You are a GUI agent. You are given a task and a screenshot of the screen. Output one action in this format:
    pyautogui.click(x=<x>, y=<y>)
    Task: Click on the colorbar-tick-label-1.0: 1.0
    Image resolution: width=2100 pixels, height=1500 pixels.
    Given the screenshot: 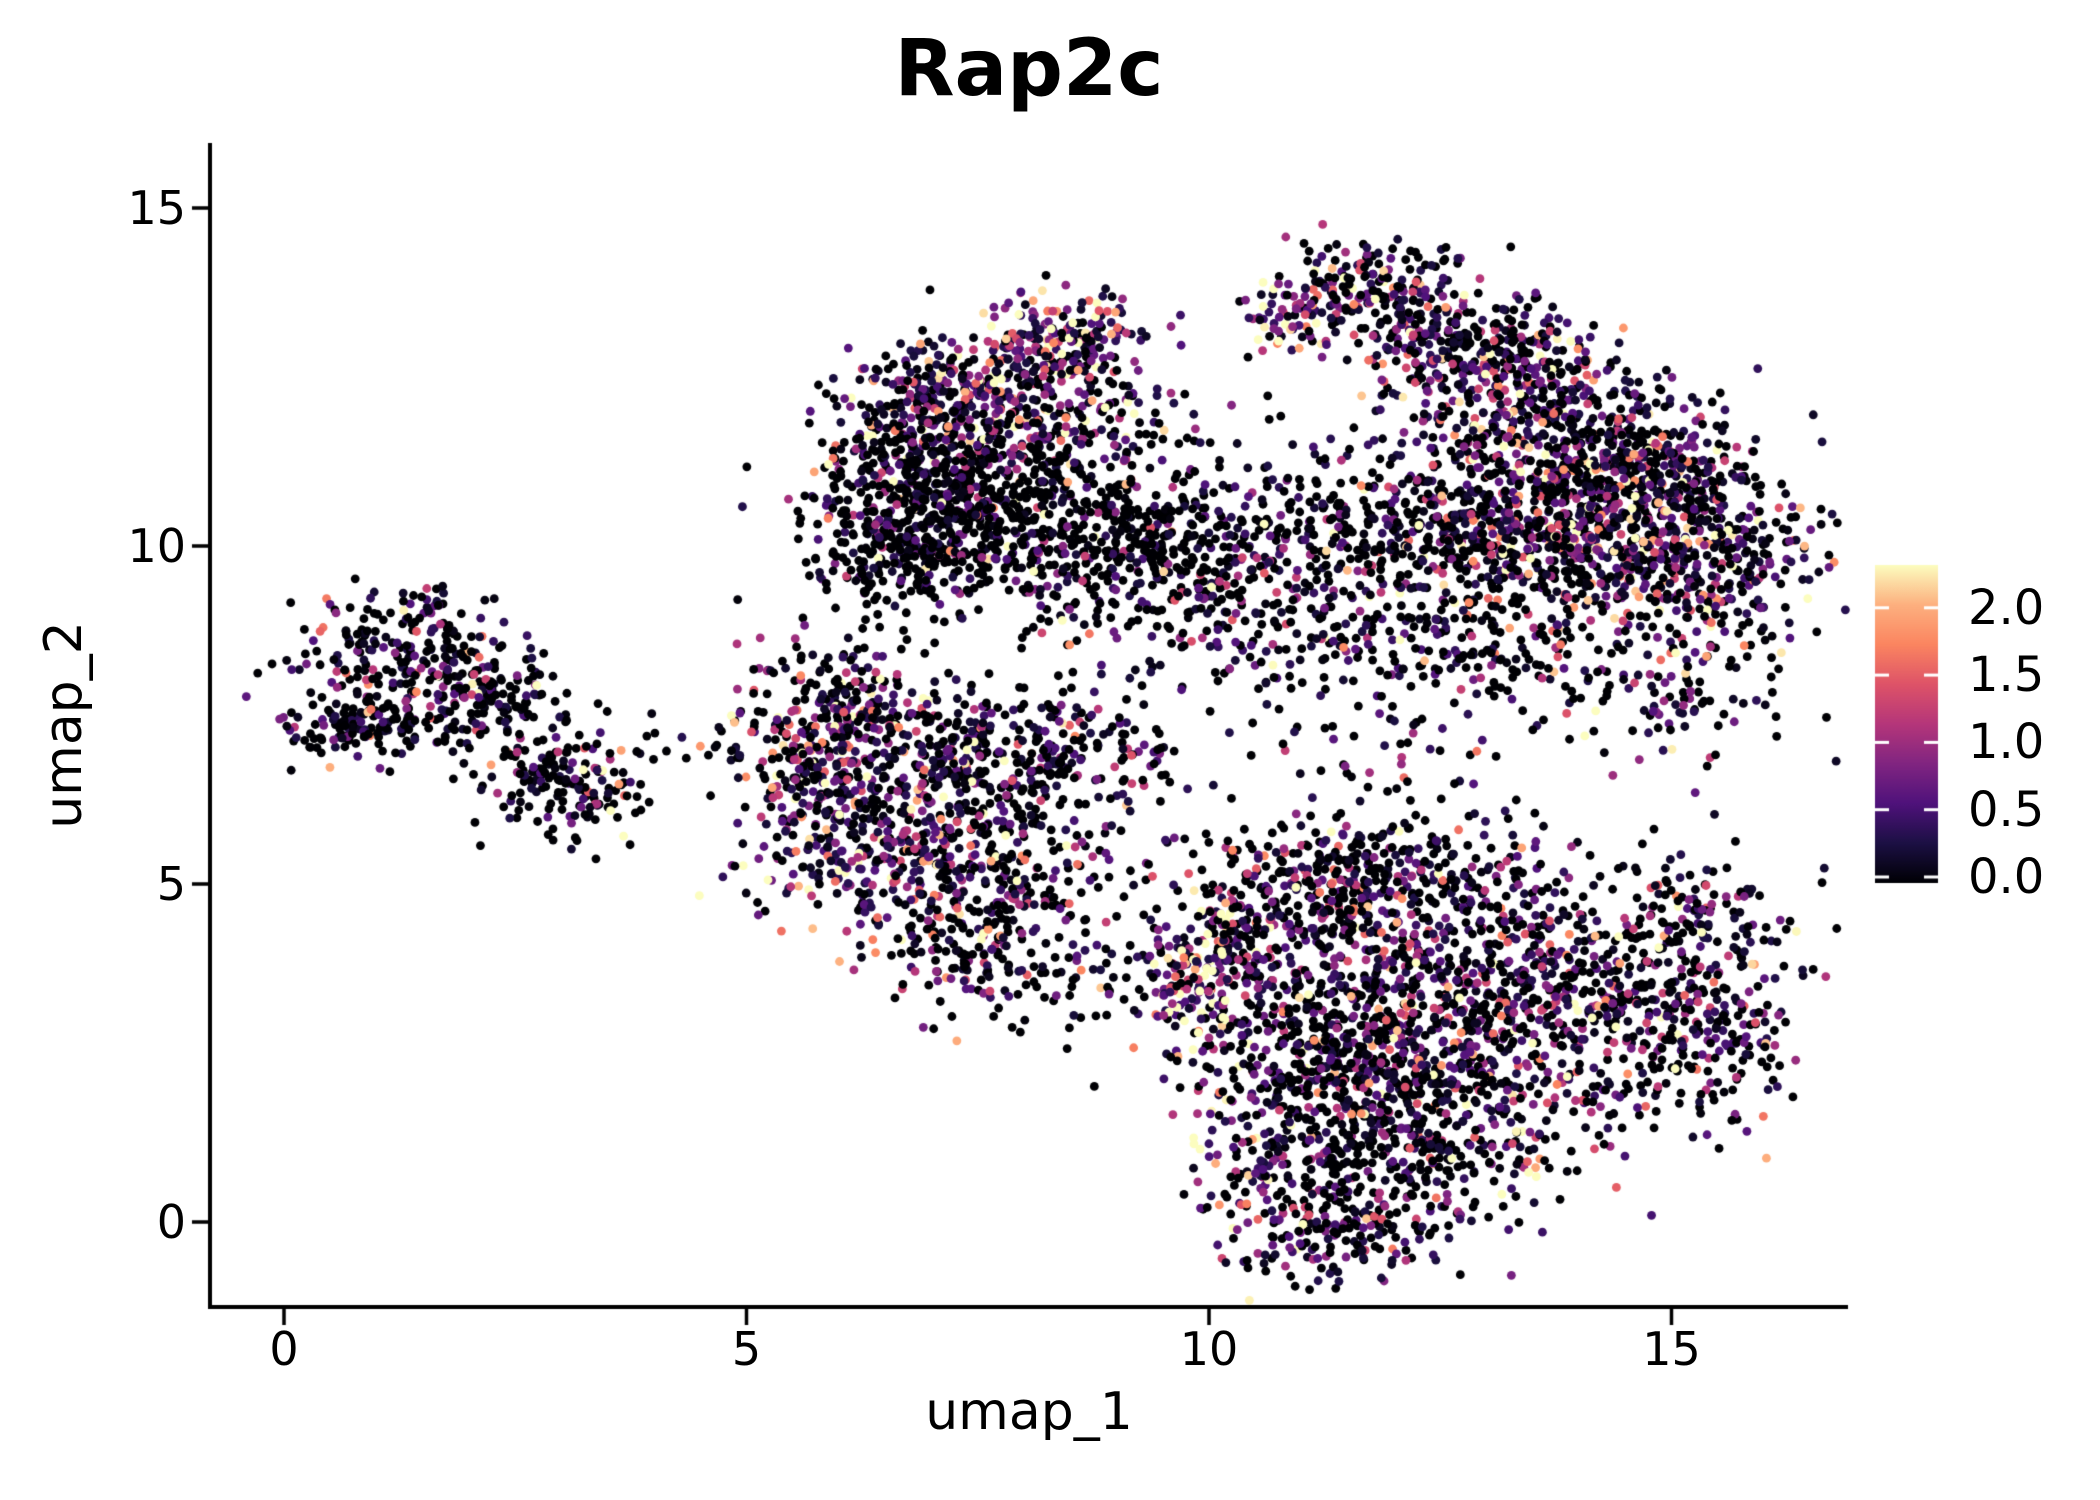 What is the action you would take?
    pyautogui.click(x=2006, y=742)
    